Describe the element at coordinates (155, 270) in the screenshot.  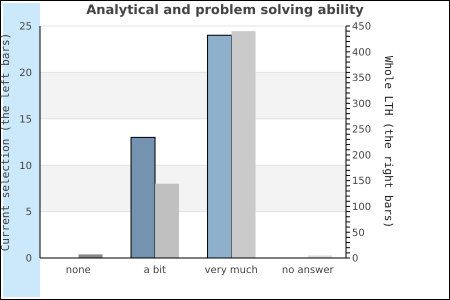
I see `x-tick-label: a bit` at that location.